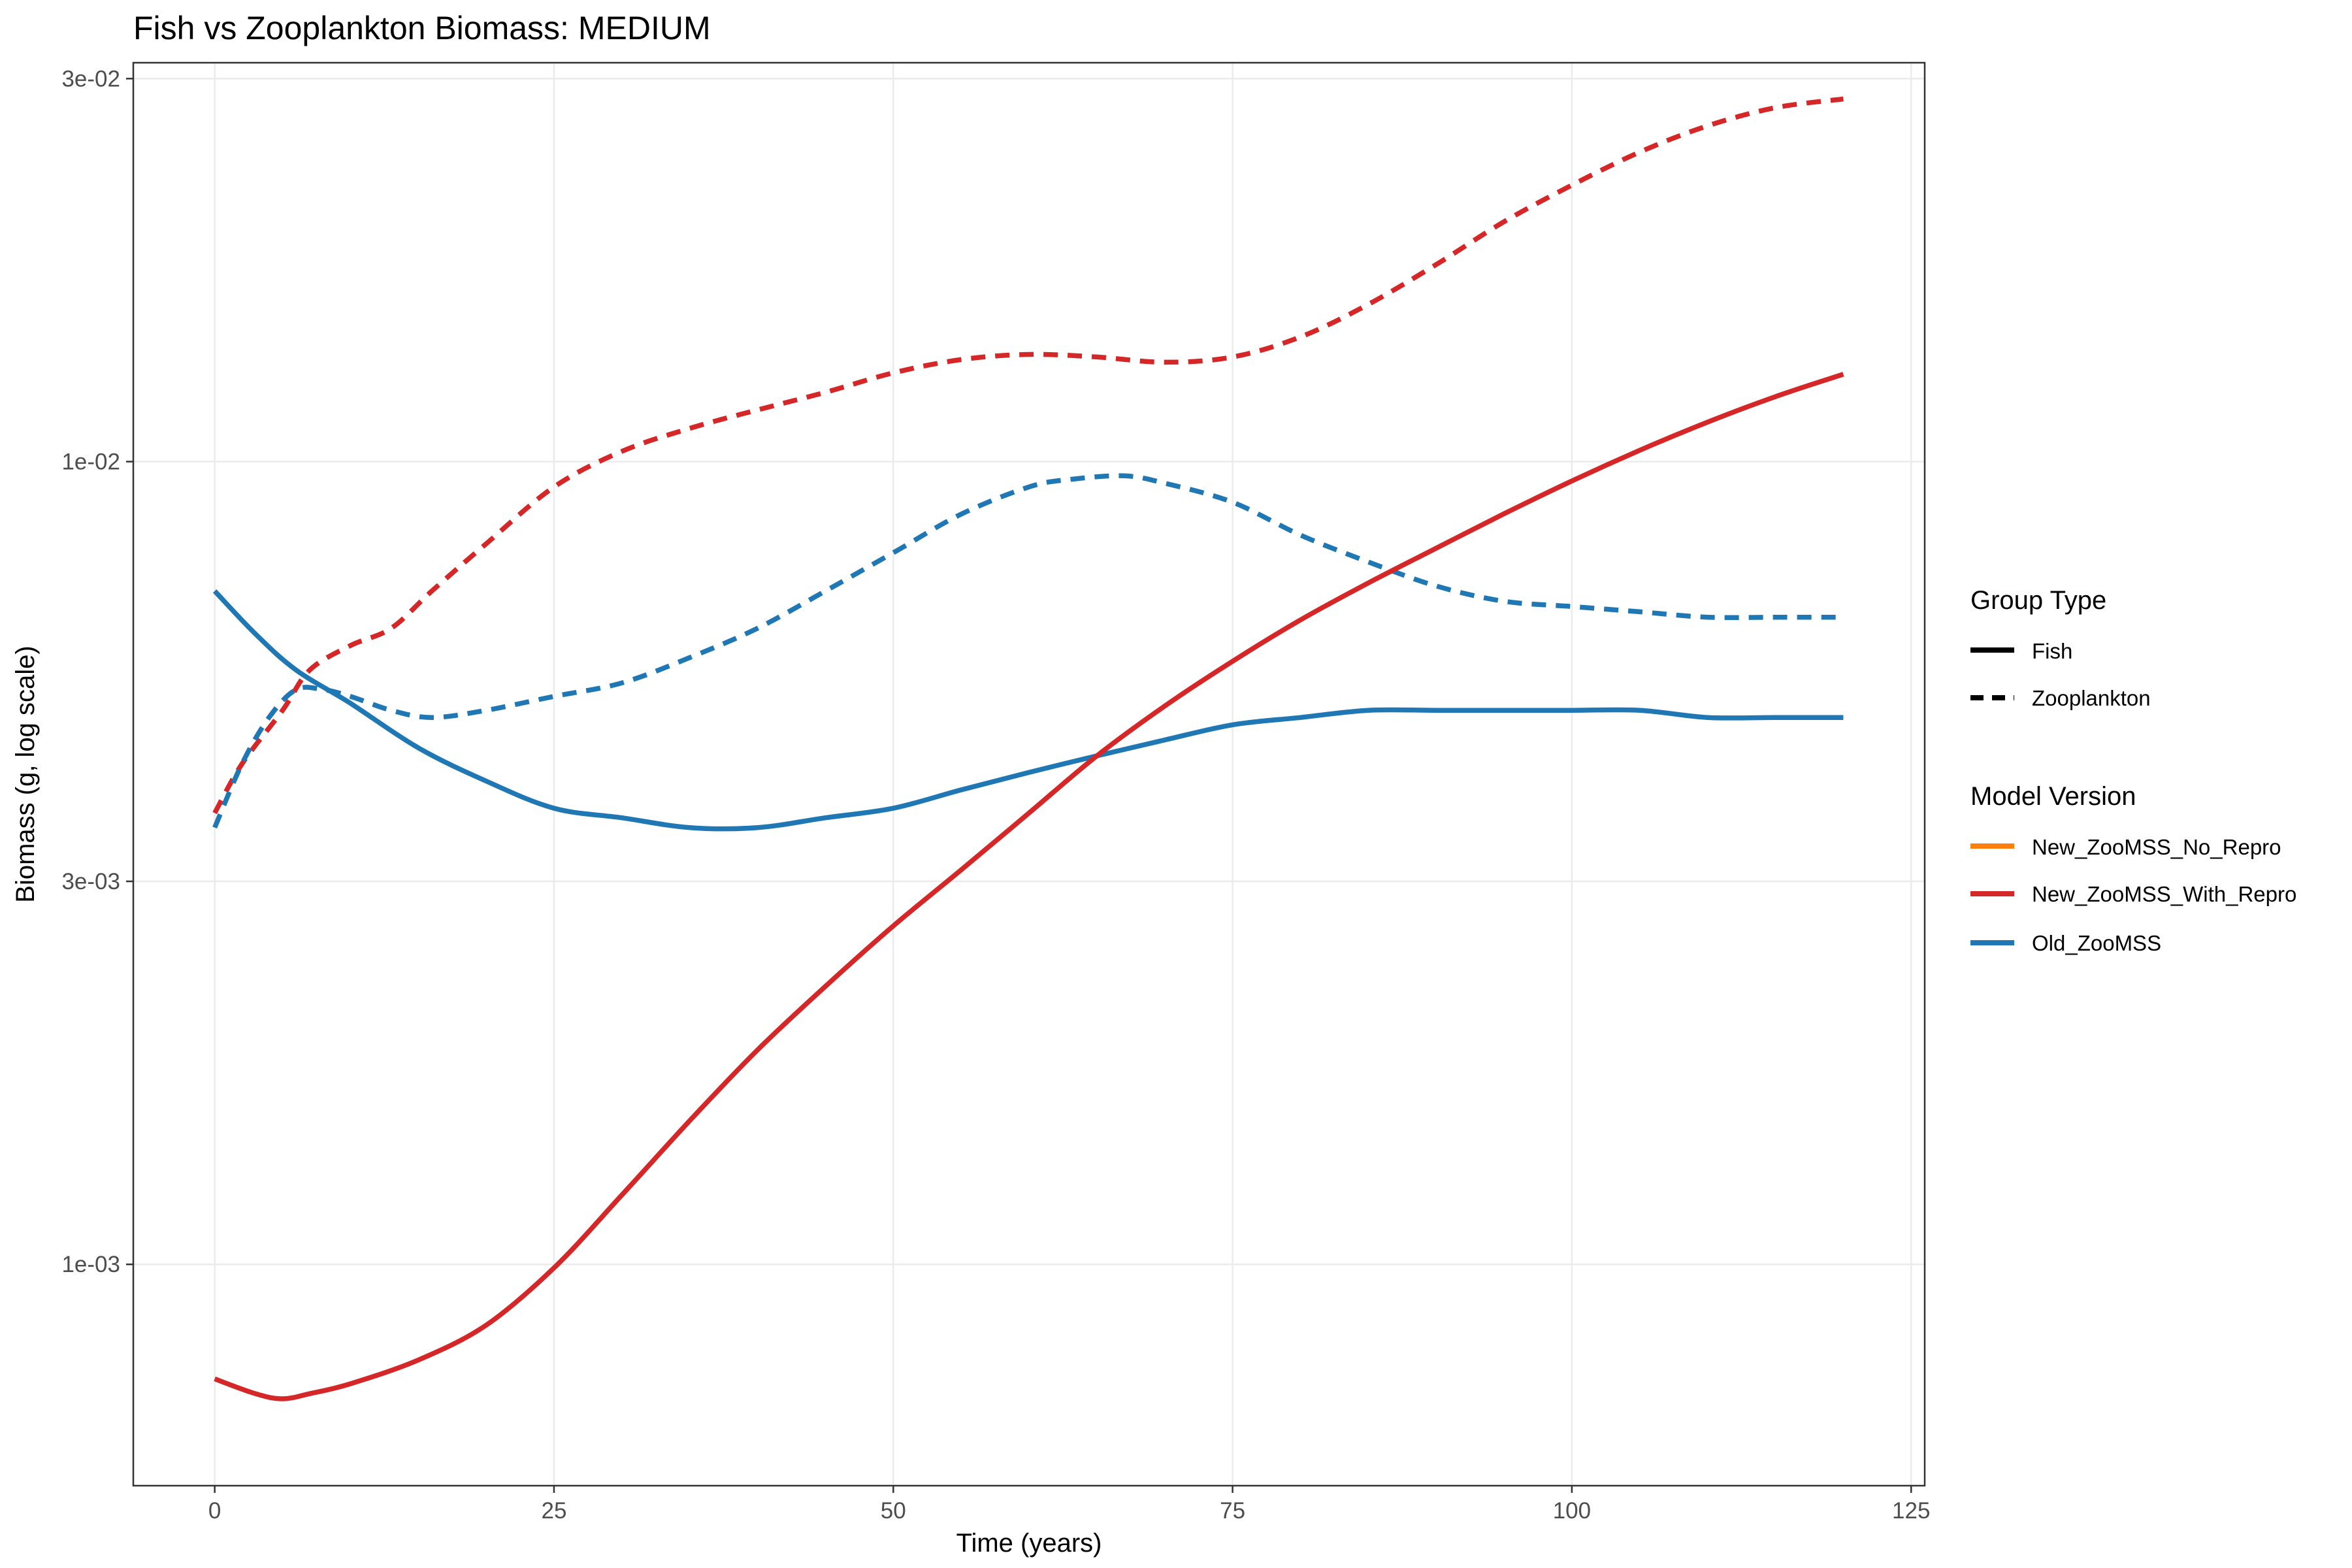  Describe the element at coordinates (1029, 1543) in the screenshot. I see `x-axis-title: Time (years)` at that location.